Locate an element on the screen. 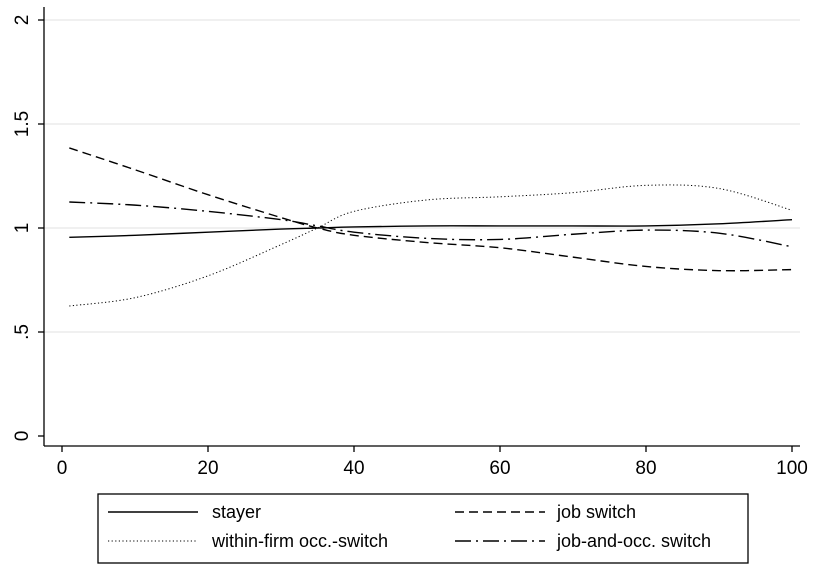  x-tick-label: 60 is located at coordinates (499, 468).